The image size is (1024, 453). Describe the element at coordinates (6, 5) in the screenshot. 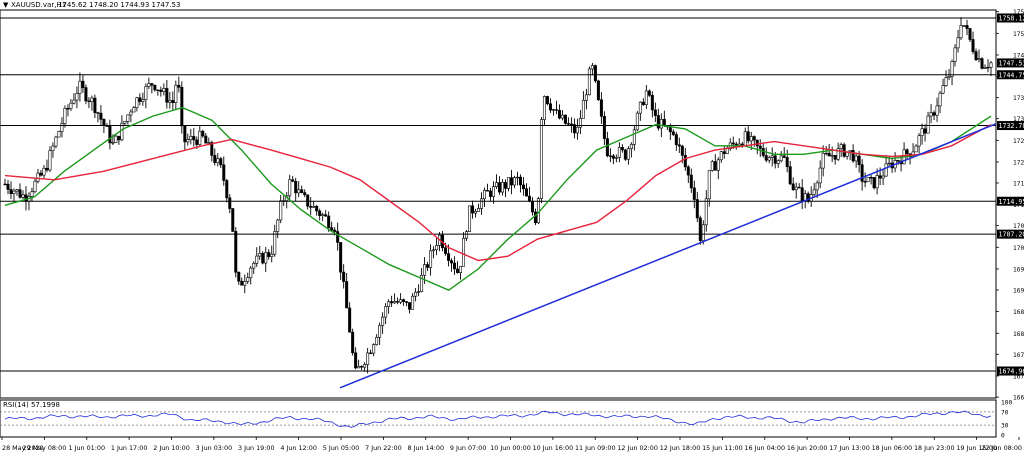

I see `collapse-arrow-icon: ▼` at that location.